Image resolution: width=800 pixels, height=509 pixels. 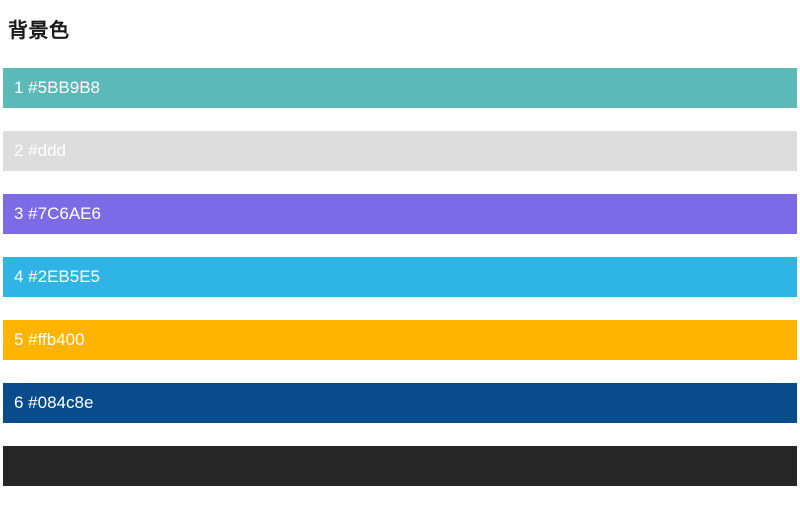 What do you see at coordinates (39, 31) in the screenshot?
I see `page-title: 背景色` at bounding box center [39, 31].